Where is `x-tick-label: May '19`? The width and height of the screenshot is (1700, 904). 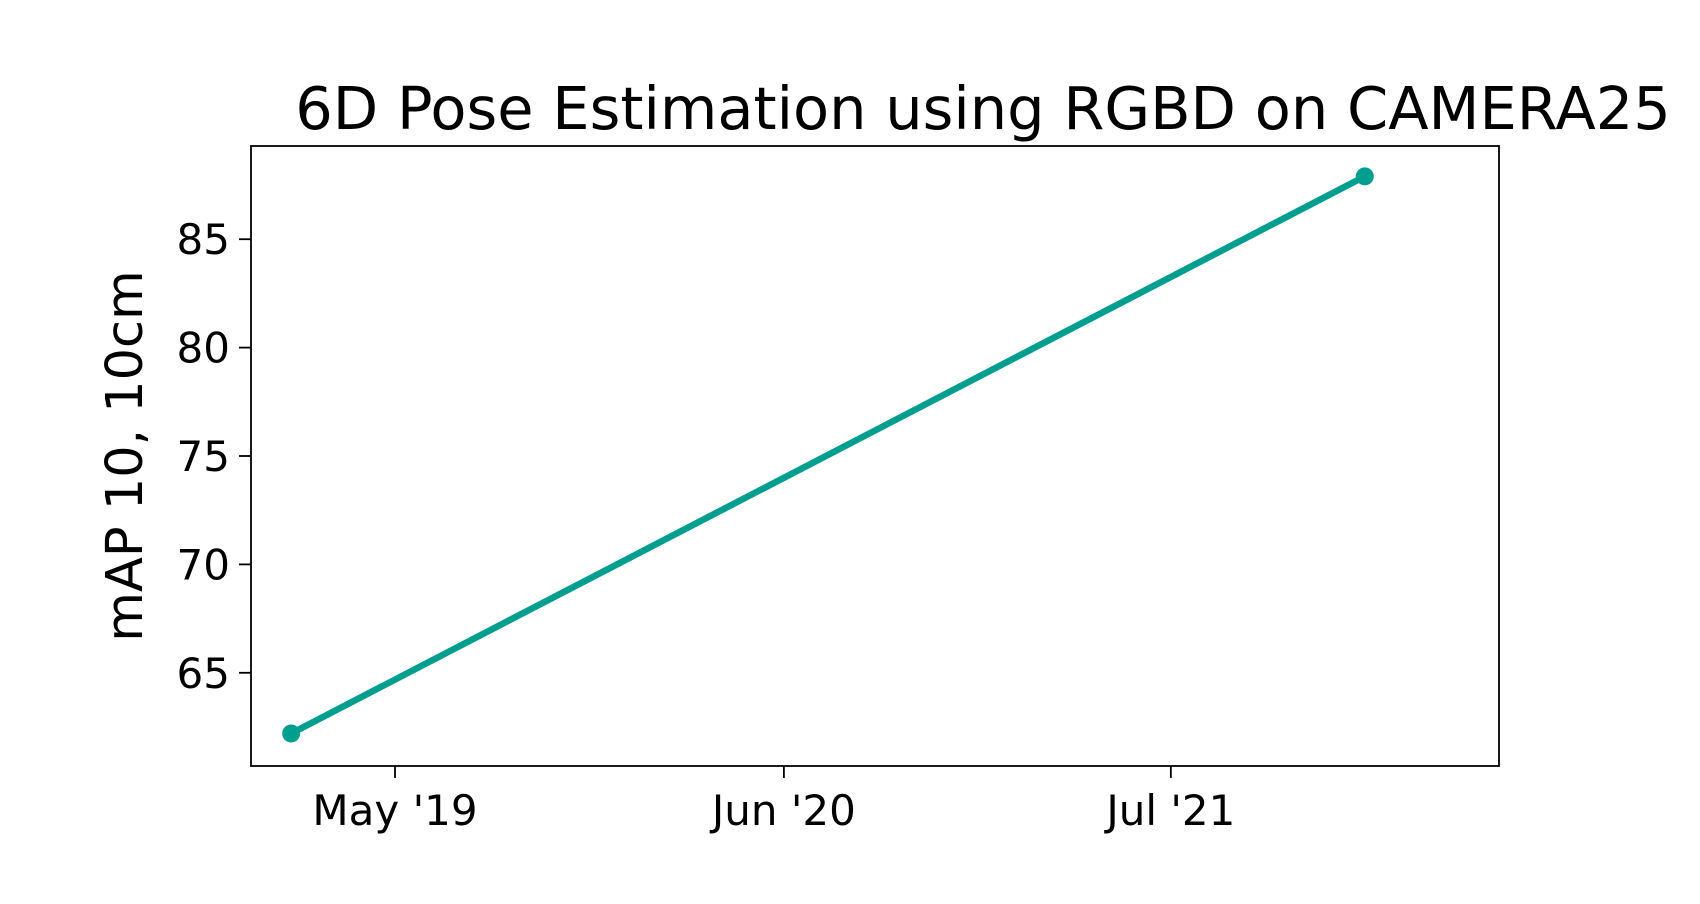
x-tick-label: May '19 is located at coordinates (394, 810).